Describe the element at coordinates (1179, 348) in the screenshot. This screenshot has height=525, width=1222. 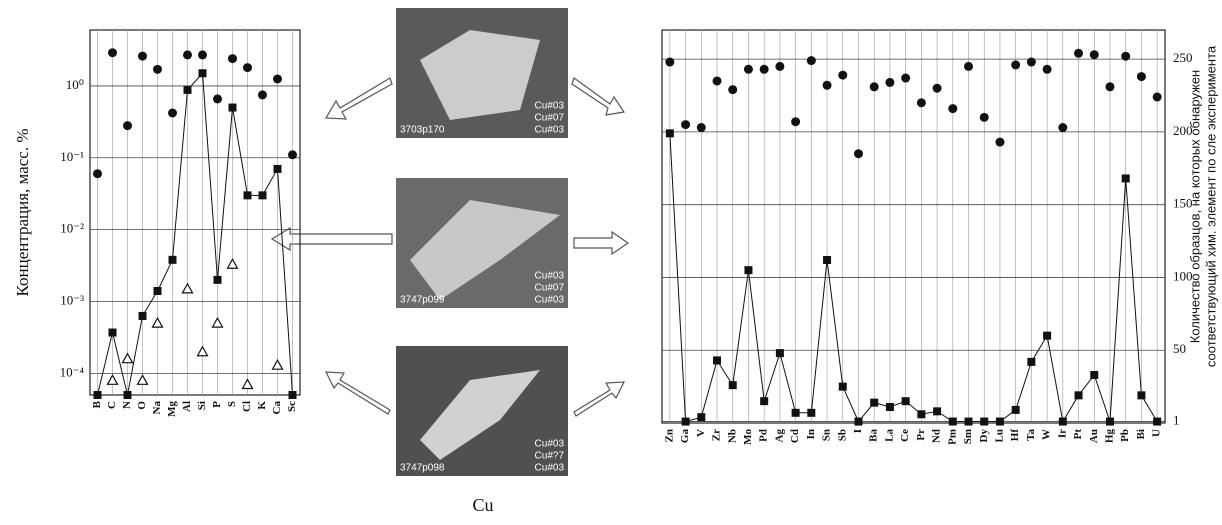
I see `y-tick-label: 50` at that location.